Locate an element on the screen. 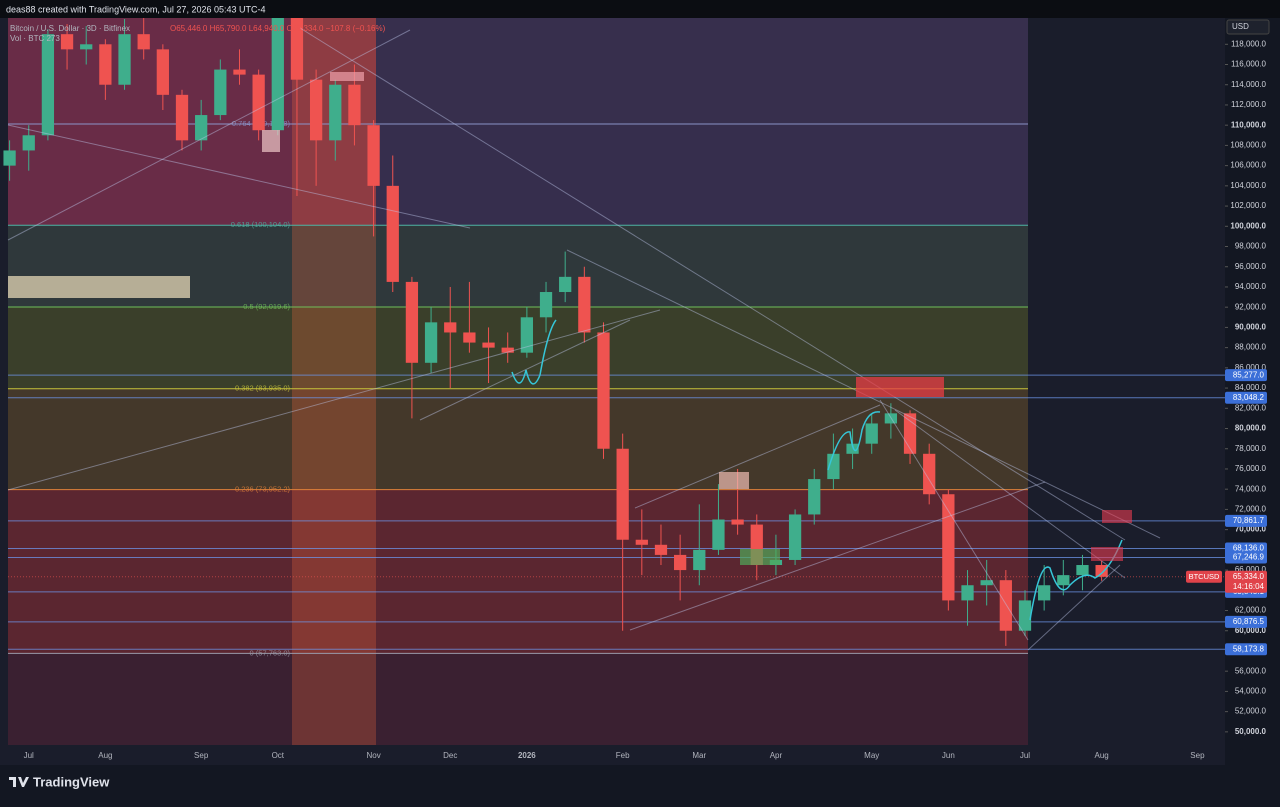 The height and width of the screenshot is (807, 1280). currency-box is located at coordinates (1248, 27).